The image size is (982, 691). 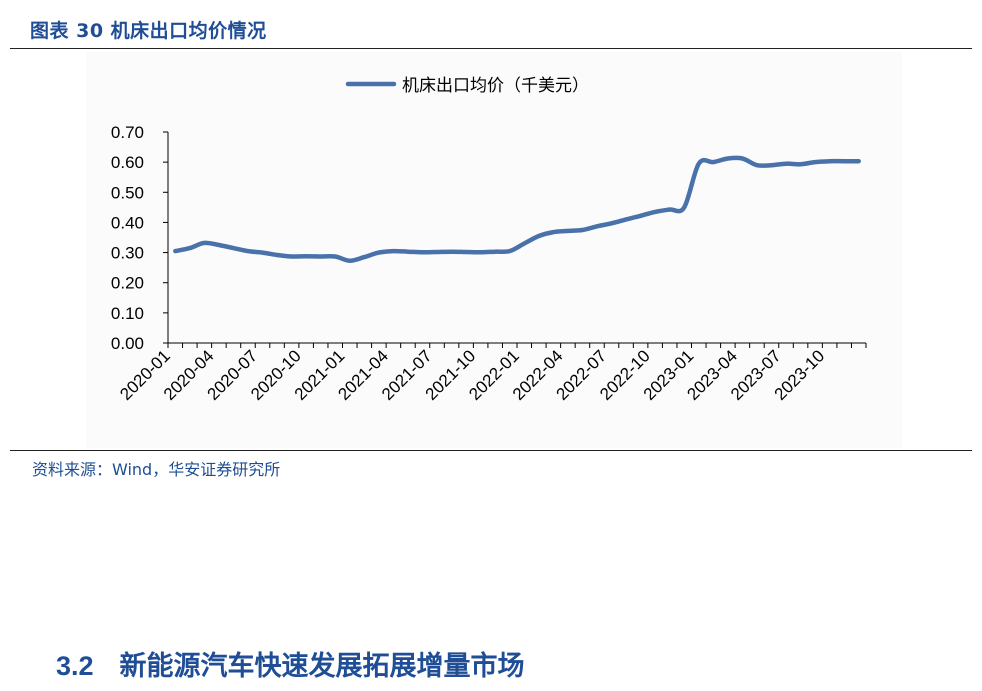 What do you see at coordinates (156, 469) in the screenshot?
I see `source-note: 资料来源：Wind，华安证券研究所` at bounding box center [156, 469].